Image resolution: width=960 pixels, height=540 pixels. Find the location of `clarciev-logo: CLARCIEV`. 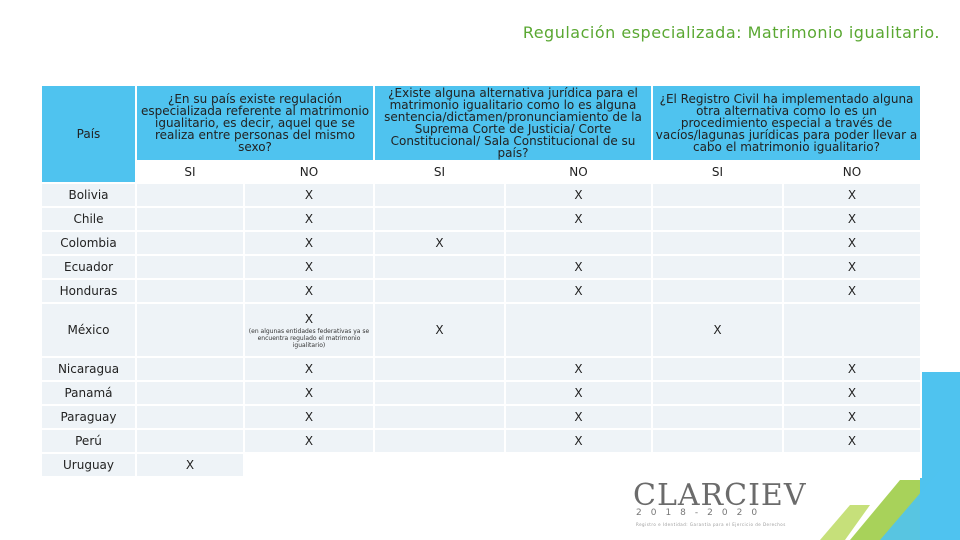

clarciev-logo: CLARCIEV is located at coordinates (720, 495).